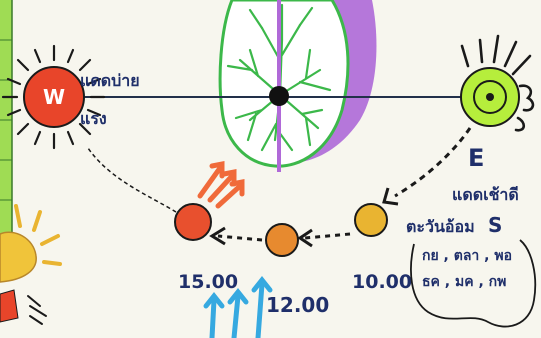 The width and height of the screenshot is (541, 338). I want to click on tree-canopy-icon, so click(284, 84).